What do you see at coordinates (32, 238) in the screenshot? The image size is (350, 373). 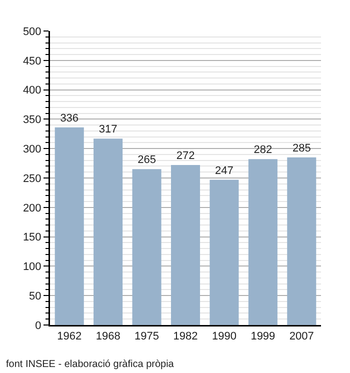 I see `y-tick-label: 150` at bounding box center [32, 238].